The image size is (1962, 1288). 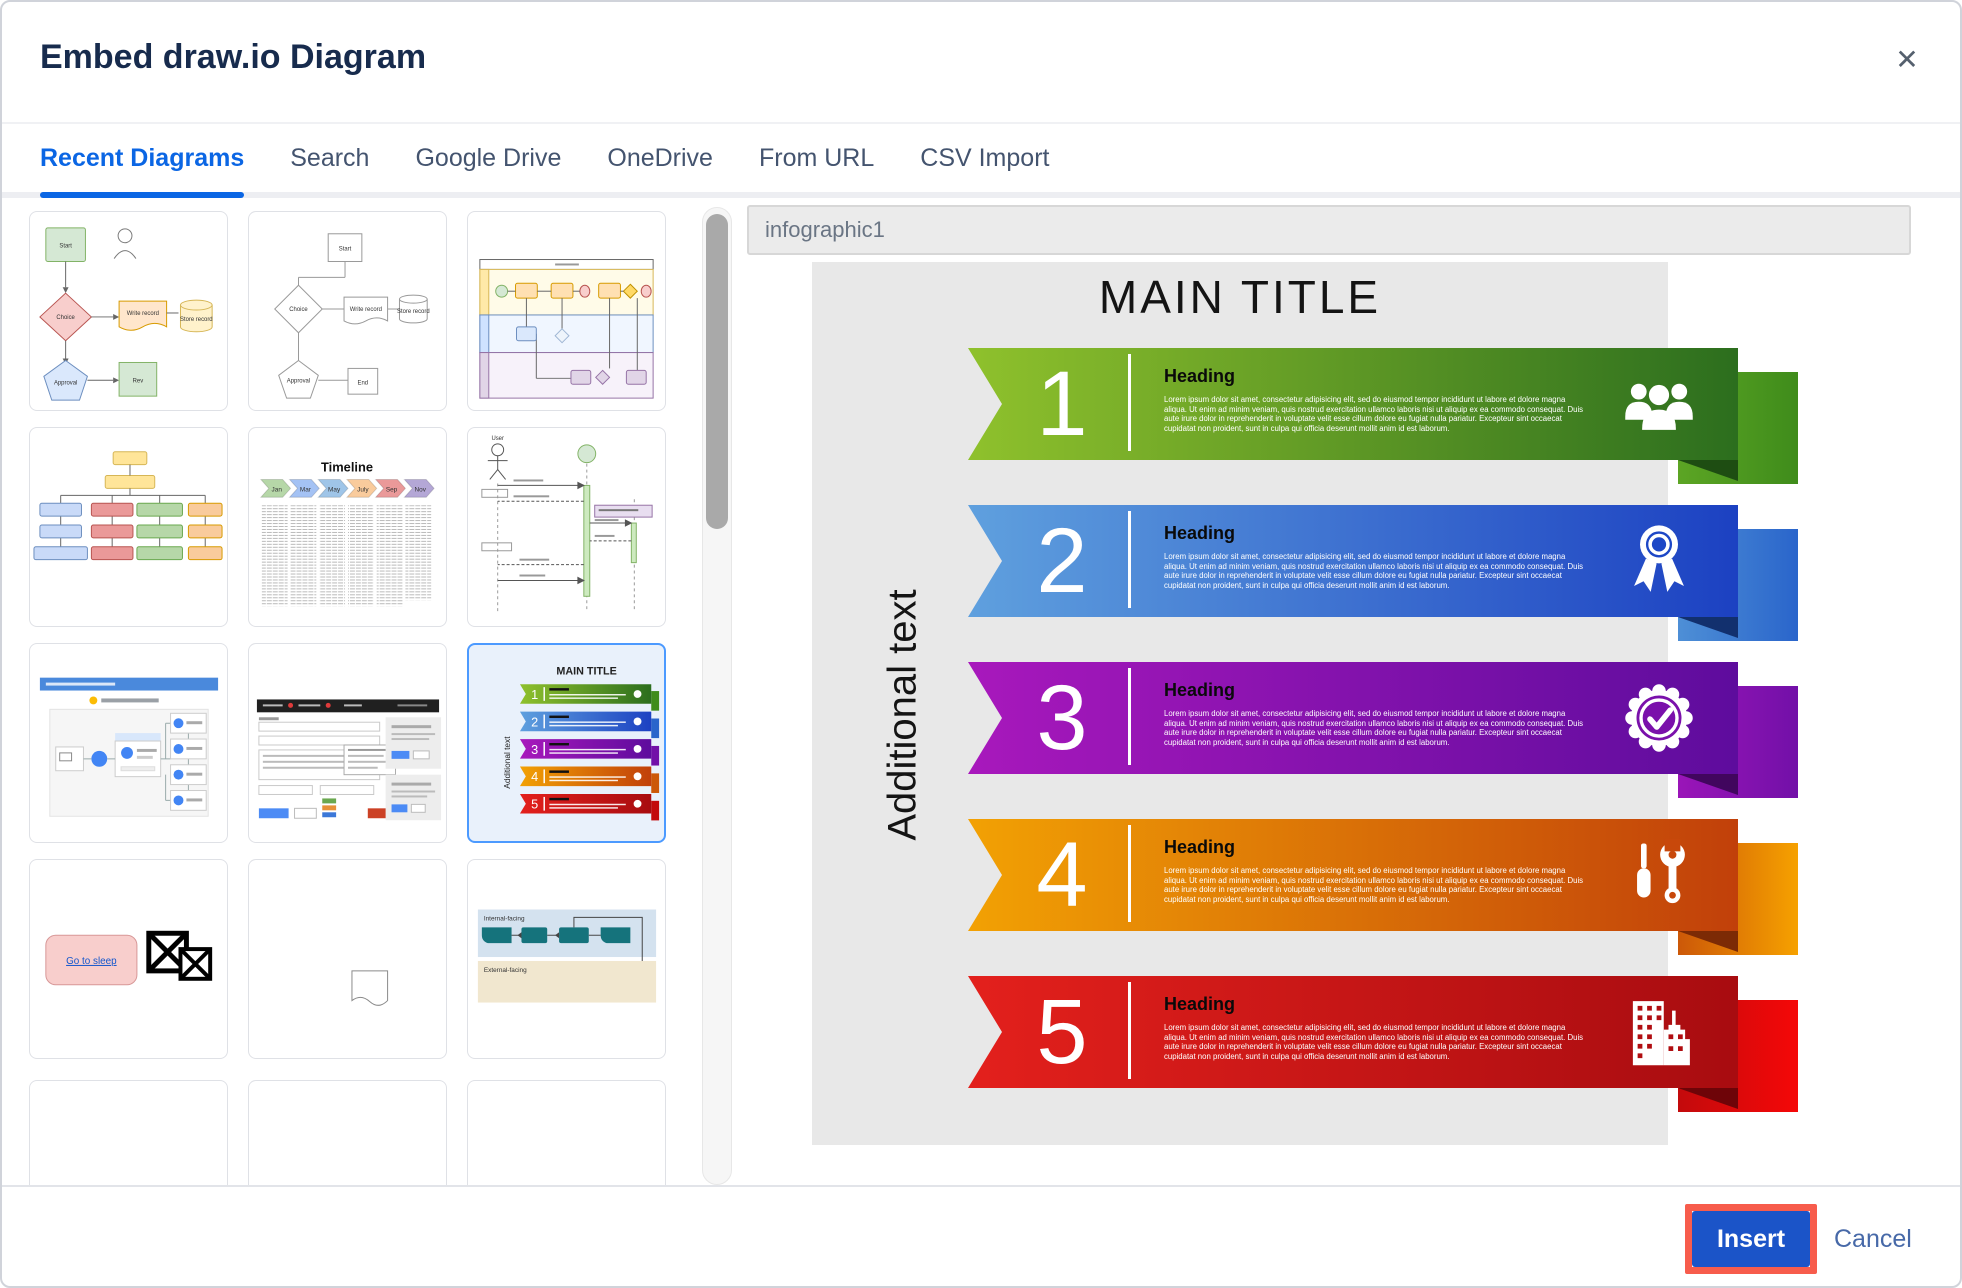 I want to click on tab-onedrive: OneDrive, so click(x=660, y=157).